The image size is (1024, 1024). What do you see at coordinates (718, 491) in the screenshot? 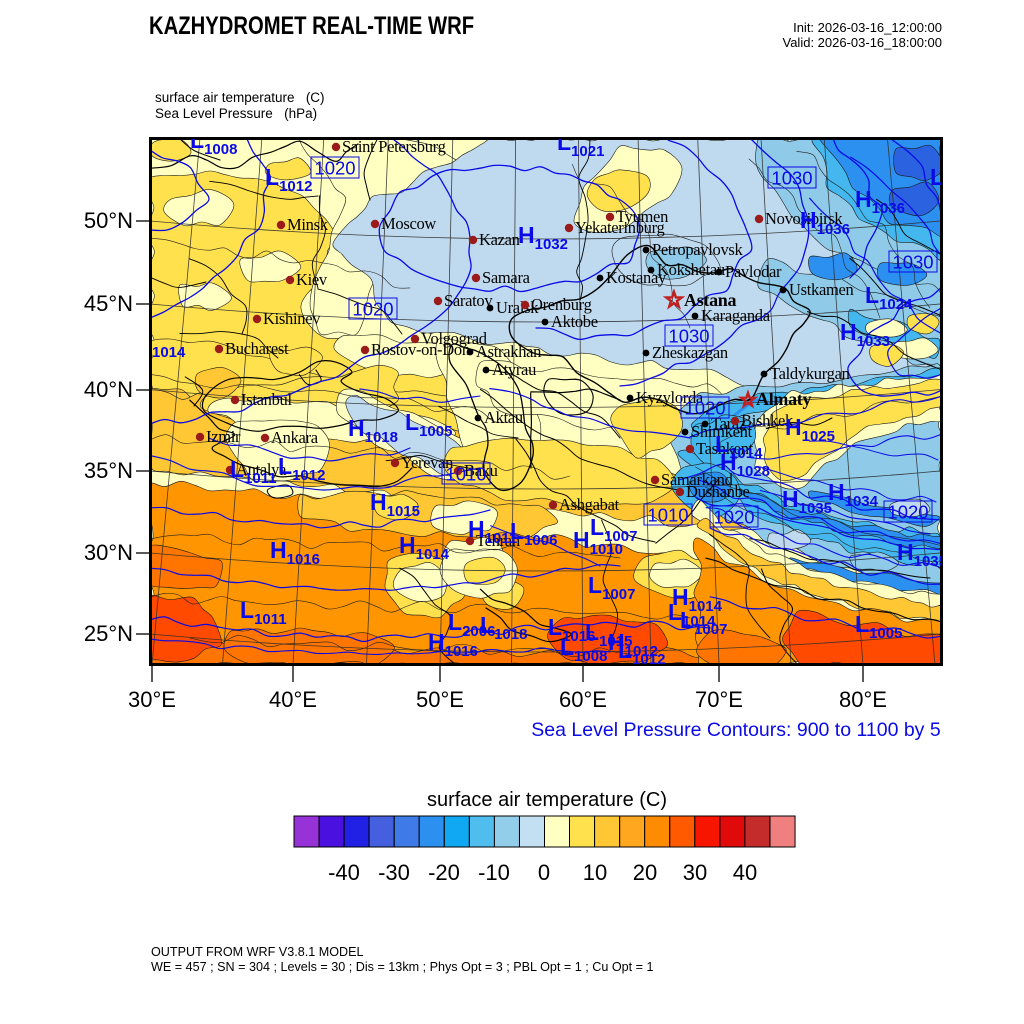
I see `svg-text: Dushanbe` at bounding box center [718, 491].